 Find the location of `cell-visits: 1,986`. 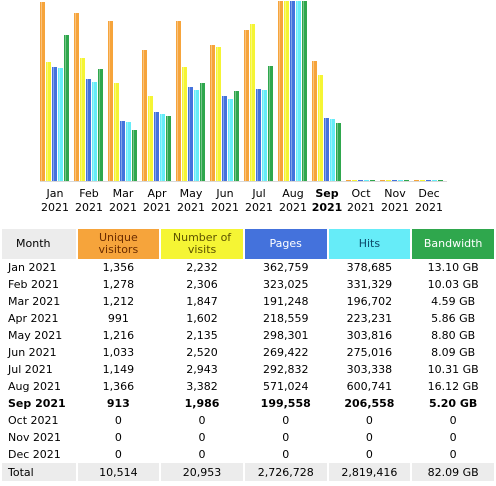

cell-visits: 1,986 is located at coordinates (202, 403).